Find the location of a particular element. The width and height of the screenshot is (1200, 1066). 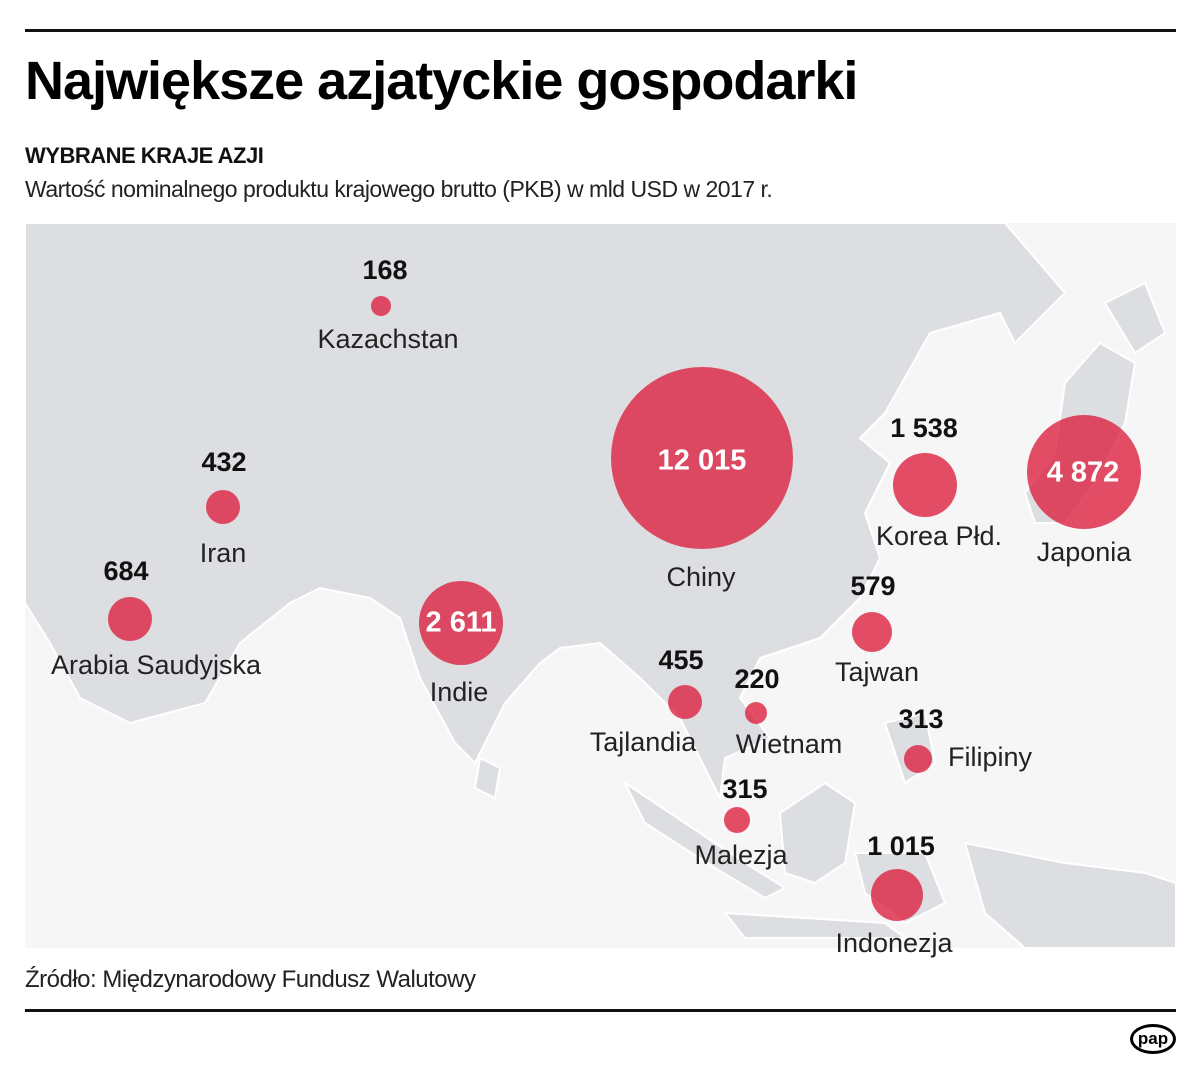

country-label-malezja: Malezja is located at coordinates (741, 855).